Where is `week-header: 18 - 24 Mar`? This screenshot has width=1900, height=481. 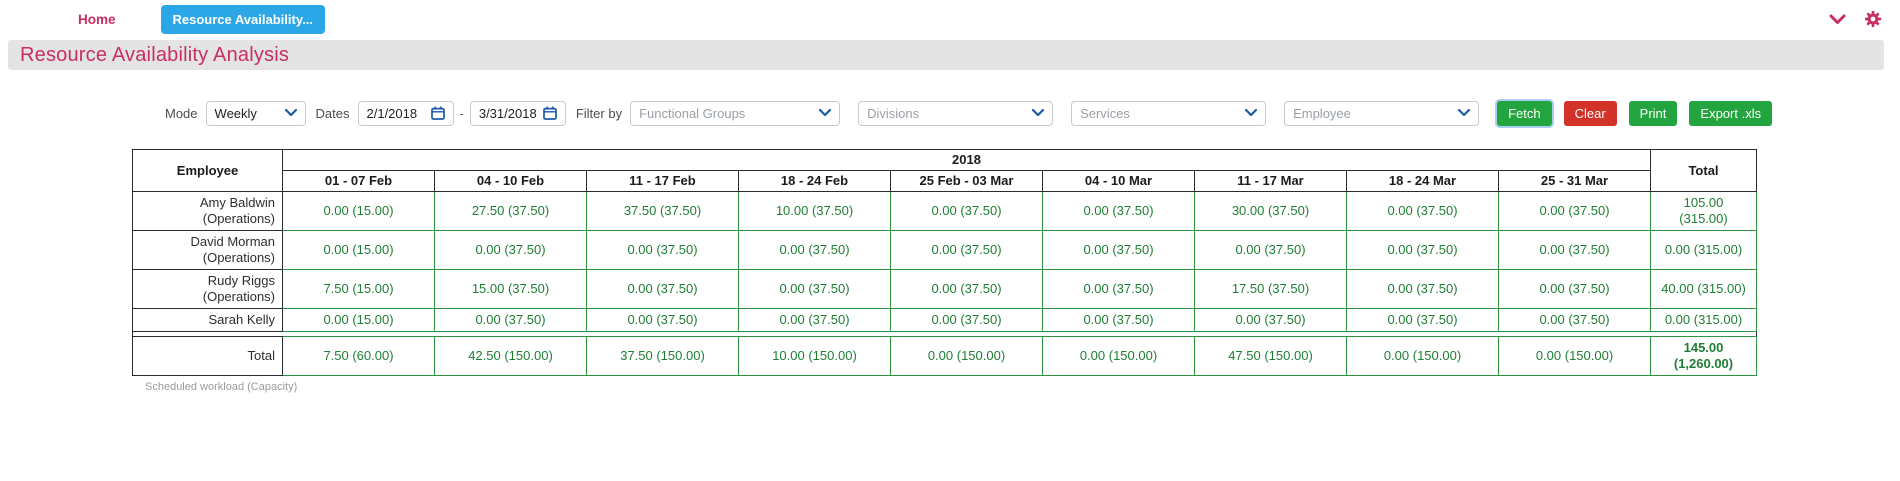
week-header: 18 - 24 Mar is located at coordinates (1422, 181).